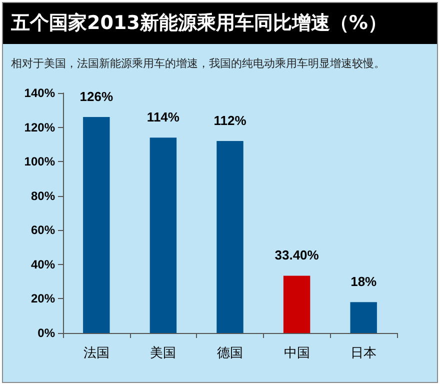  Describe the element at coordinates (47, 333) in the screenshot. I see `y-tick-label: 0%` at that location.